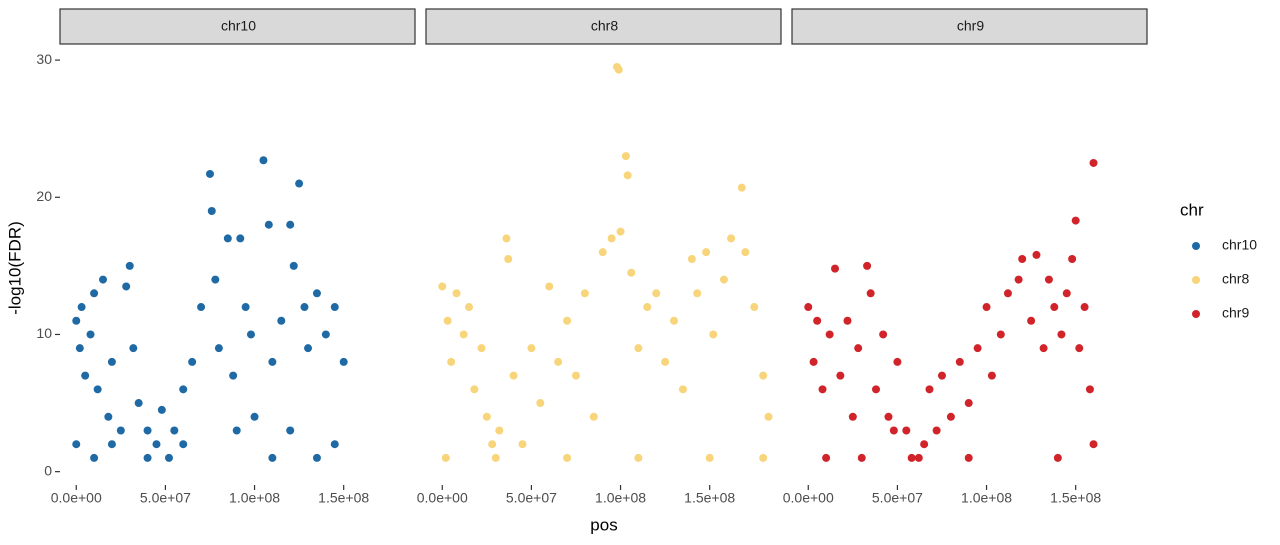 The width and height of the screenshot is (1280, 545). I want to click on legend-label: chr10, so click(1239, 245).